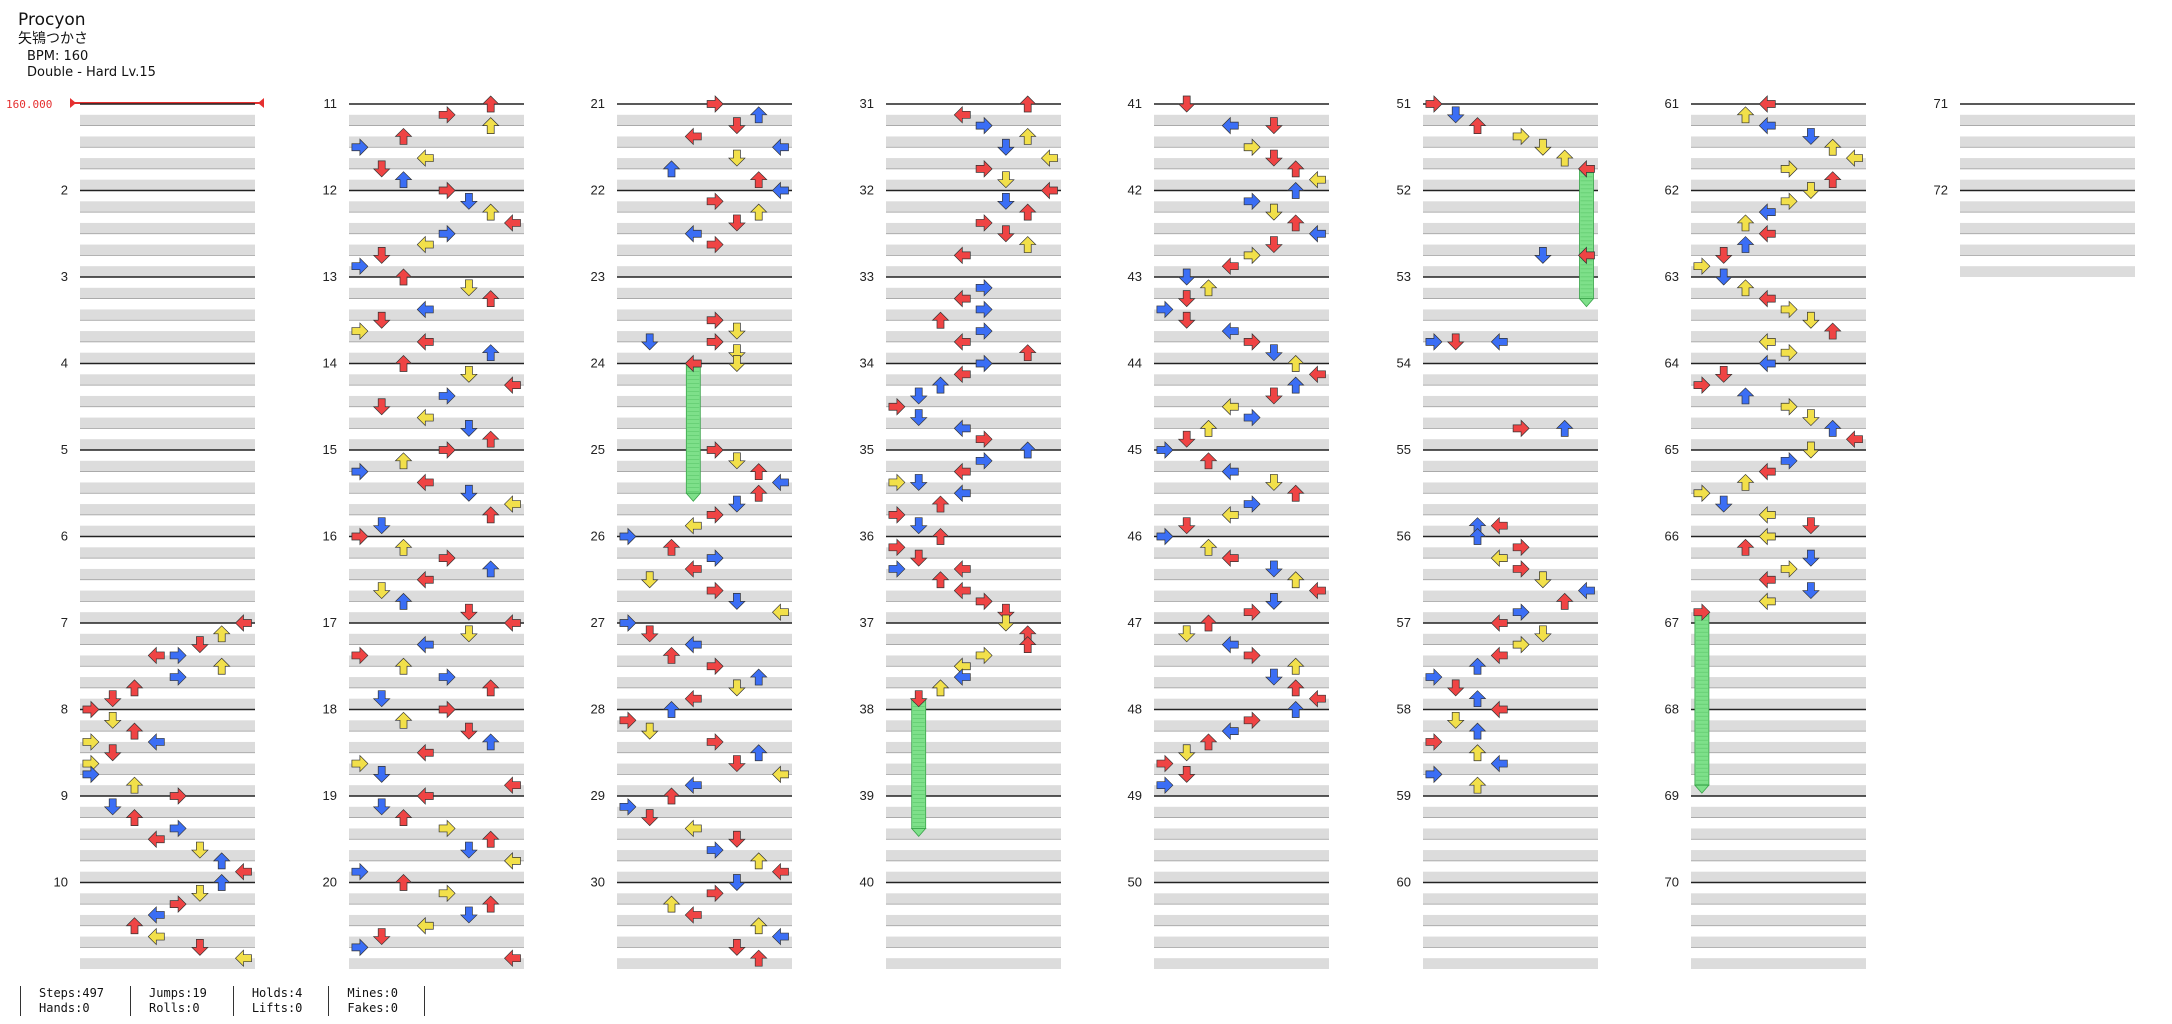 The height and width of the screenshot is (1024, 2172). I want to click on measure-number: 56, so click(1404, 536).